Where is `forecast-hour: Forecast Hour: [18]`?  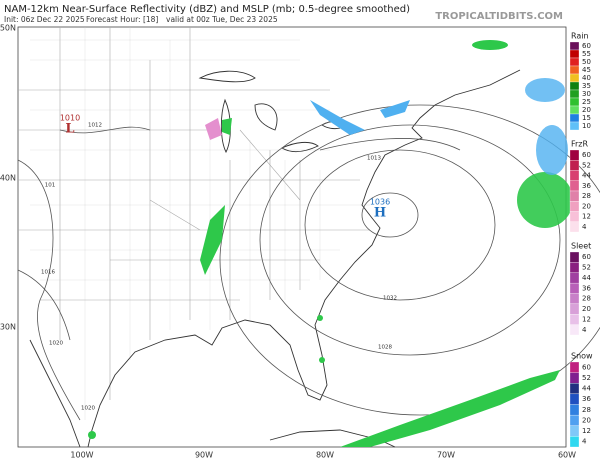 forecast-hour: Forecast Hour: [18] is located at coordinates (122, 19).